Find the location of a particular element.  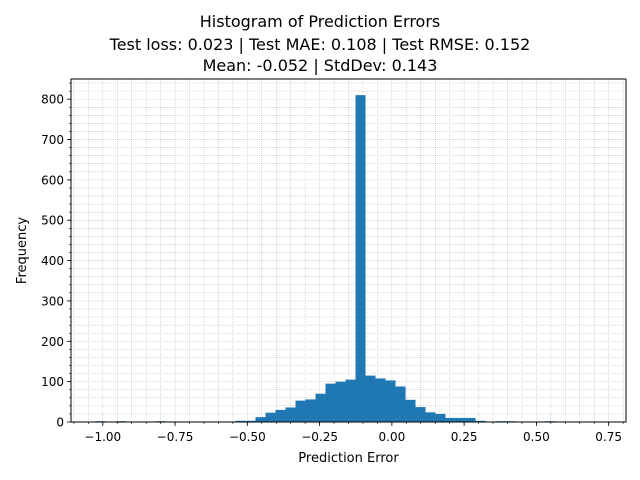

y-tick-label: 300 is located at coordinates (52, 301).